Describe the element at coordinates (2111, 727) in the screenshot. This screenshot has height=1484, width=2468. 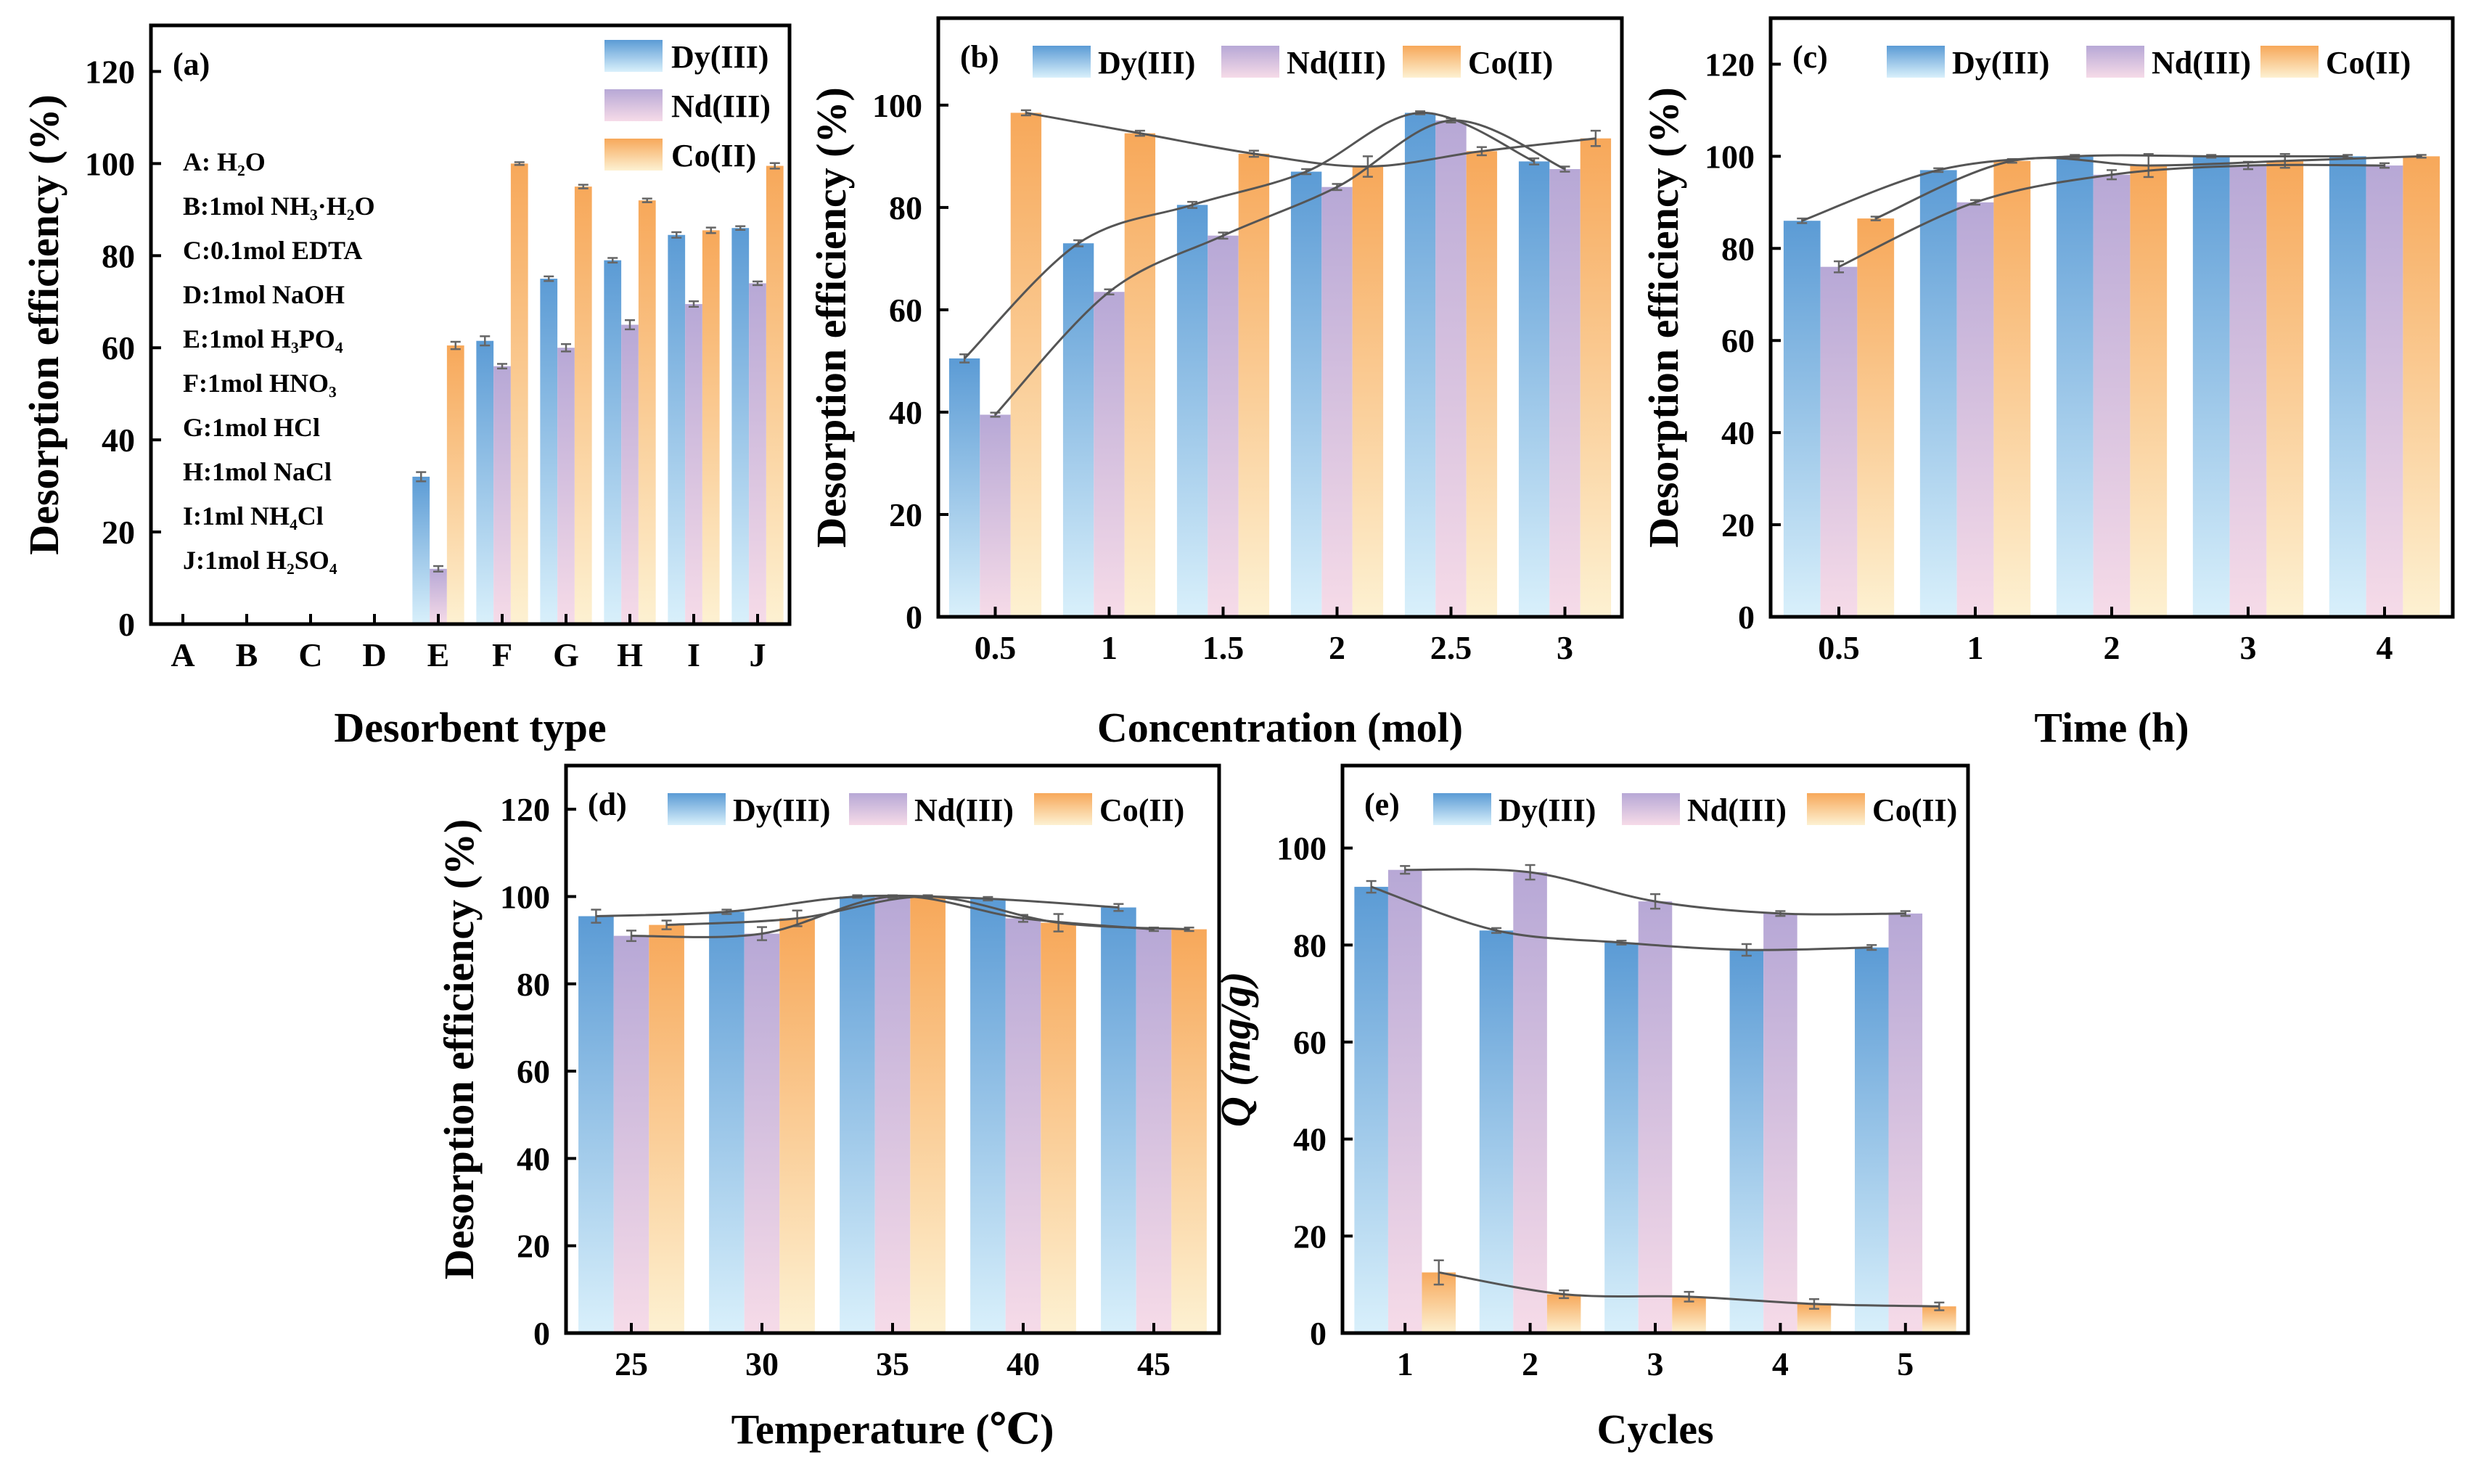
I see `x-axis-title: Time (h)` at that location.